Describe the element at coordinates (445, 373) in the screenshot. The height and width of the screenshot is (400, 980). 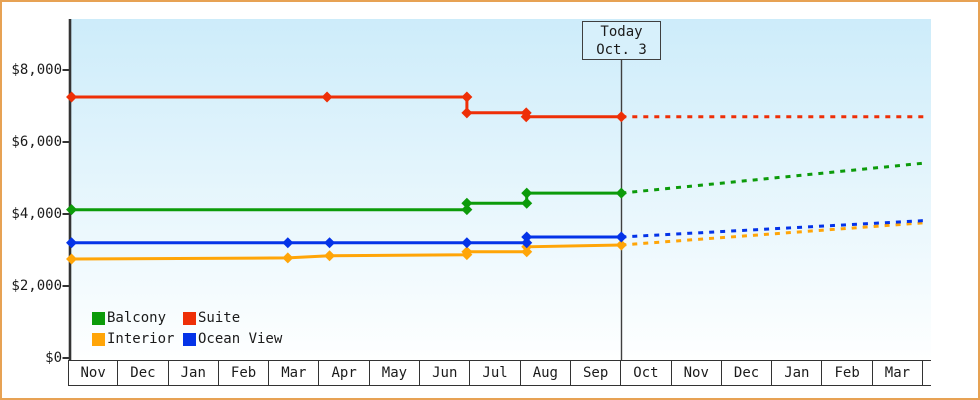
I see `x-axis-month-cell: Jun` at that location.